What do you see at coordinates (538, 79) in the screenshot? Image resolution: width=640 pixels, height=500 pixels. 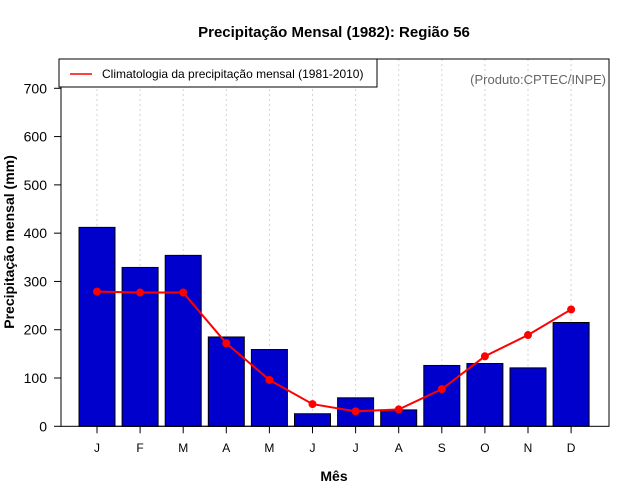 I see `product-credit: (Produto:CPTEC/INPE)` at bounding box center [538, 79].